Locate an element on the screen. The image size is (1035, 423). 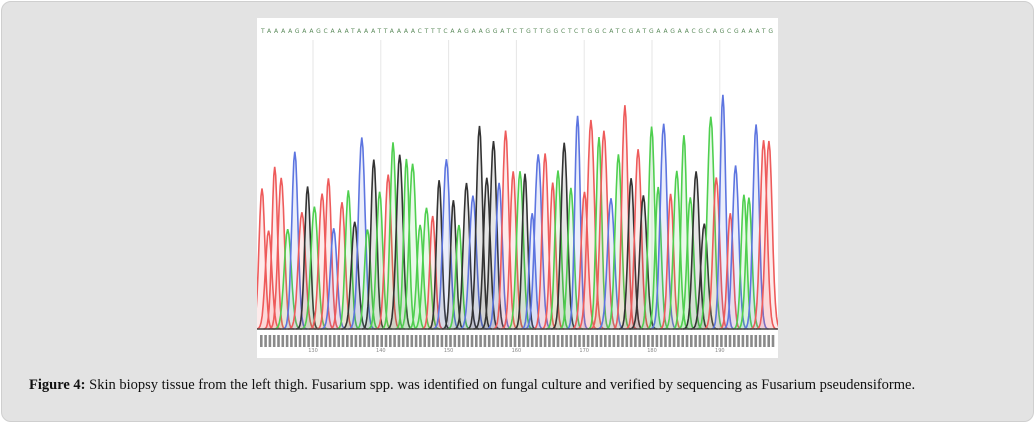
scale-labels: 130 140 150 160 170 180 190 is located at coordinates (516, 351).